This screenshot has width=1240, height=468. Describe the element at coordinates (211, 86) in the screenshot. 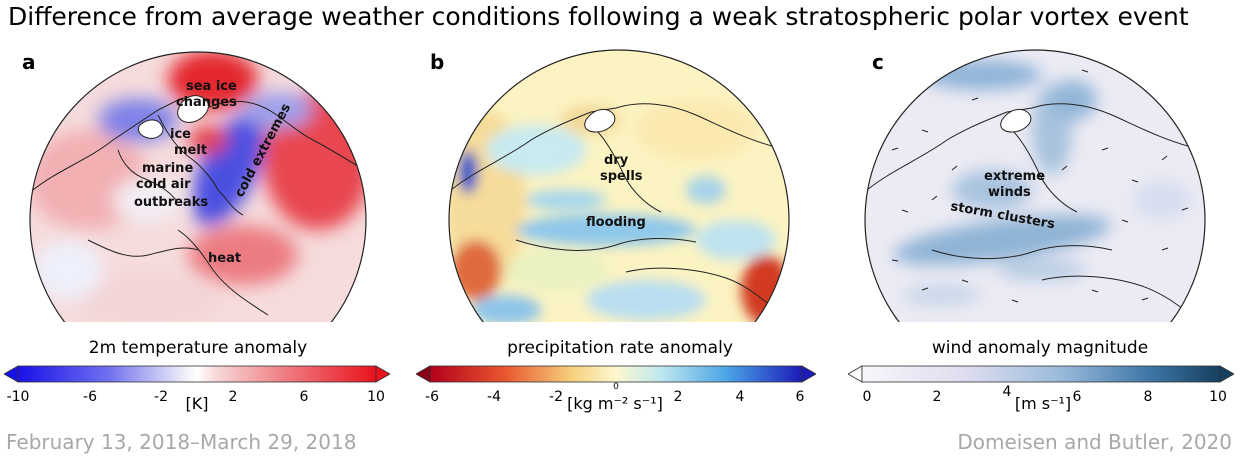

I see `annotation-sea-ice: sea ice` at that location.